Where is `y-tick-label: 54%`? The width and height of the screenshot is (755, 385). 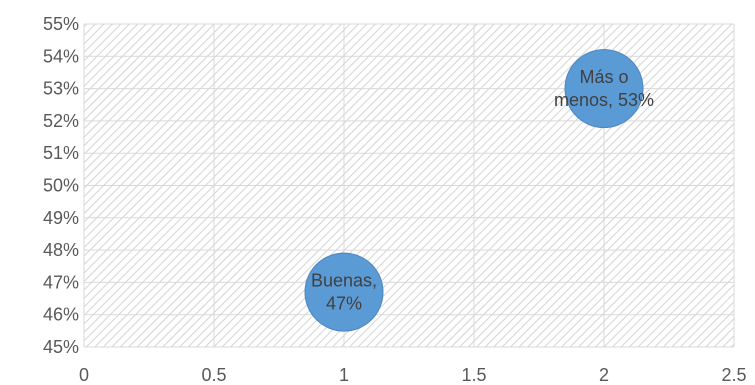
y-tick-label: 54% is located at coordinates (61, 56).